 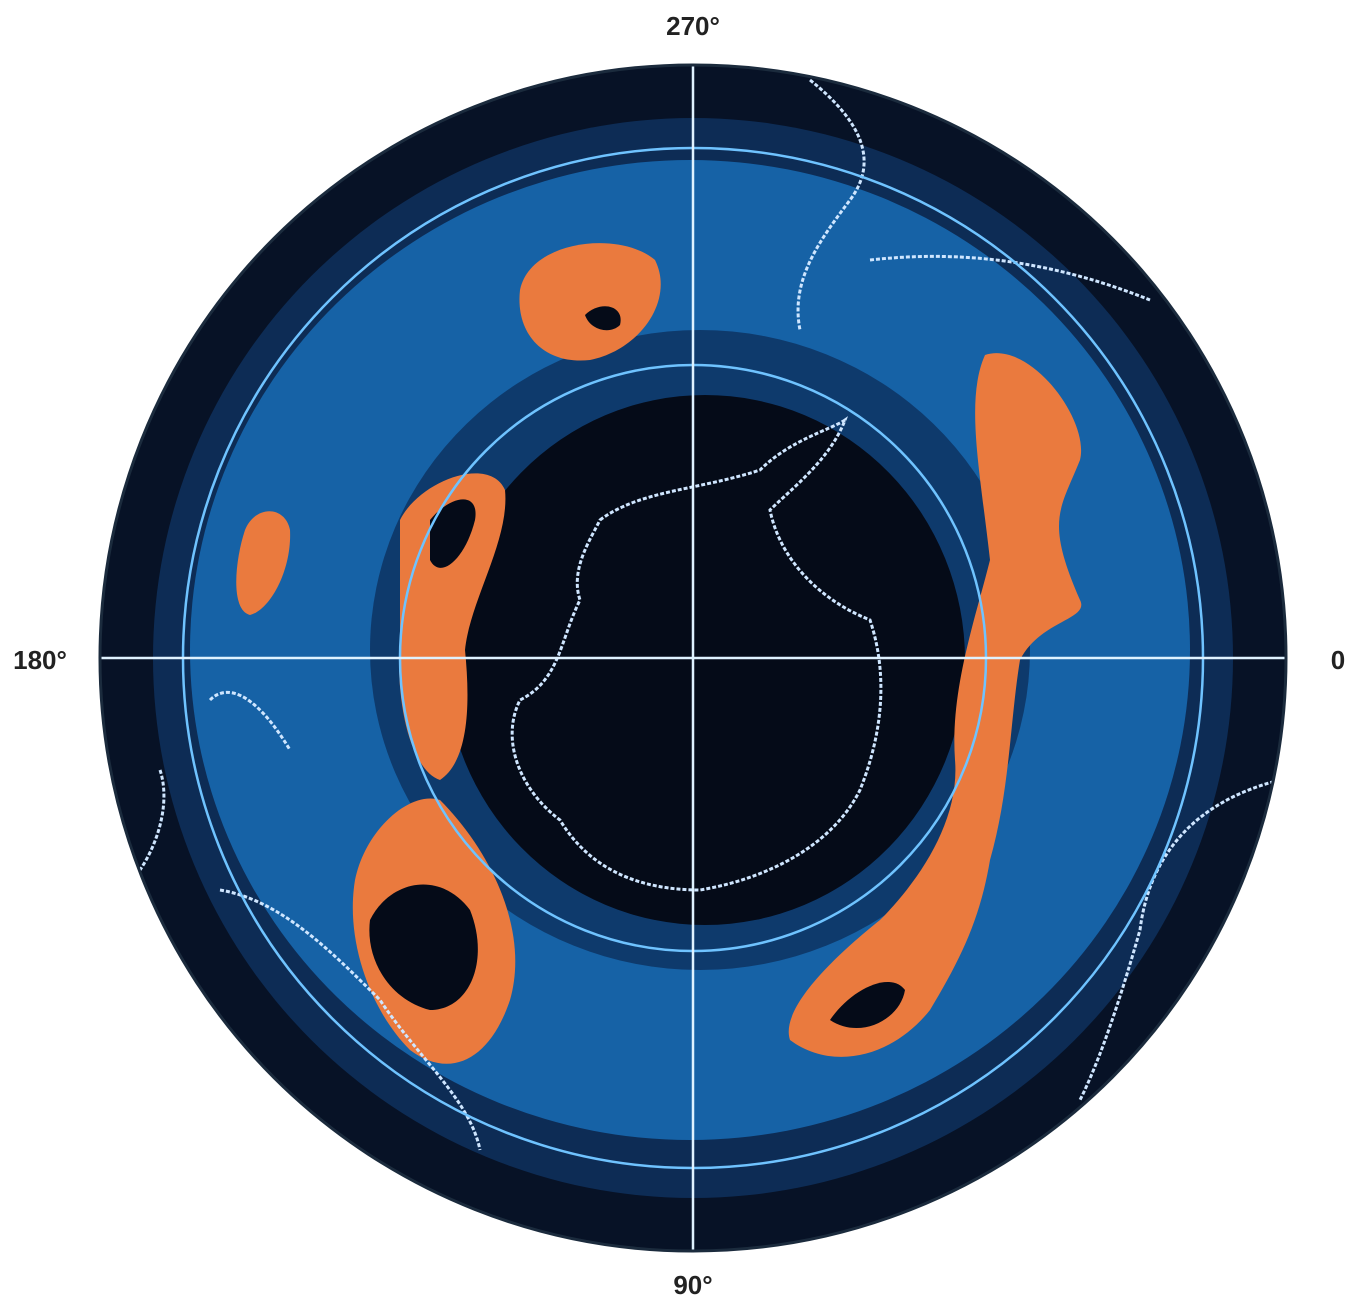 I want to click on direction-label: 180°, so click(x=40, y=660).